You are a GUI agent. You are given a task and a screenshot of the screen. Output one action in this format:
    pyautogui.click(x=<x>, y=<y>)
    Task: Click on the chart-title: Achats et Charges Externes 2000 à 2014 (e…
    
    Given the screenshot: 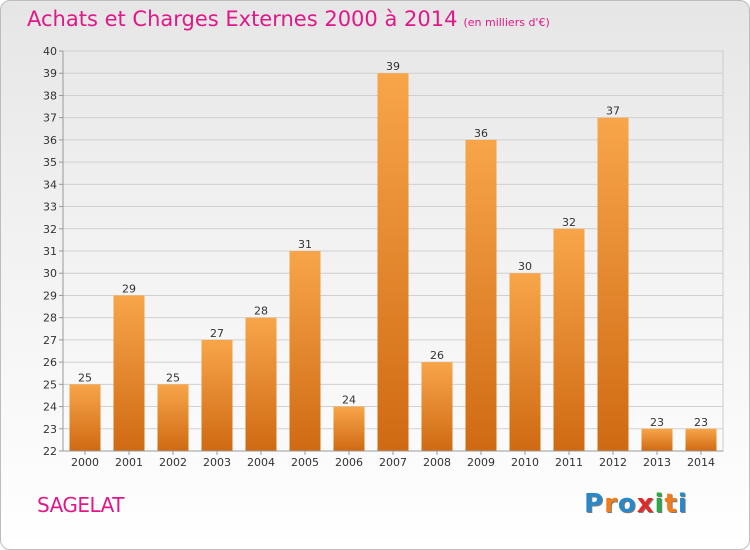 What is the action you would take?
    pyautogui.click(x=288, y=19)
    